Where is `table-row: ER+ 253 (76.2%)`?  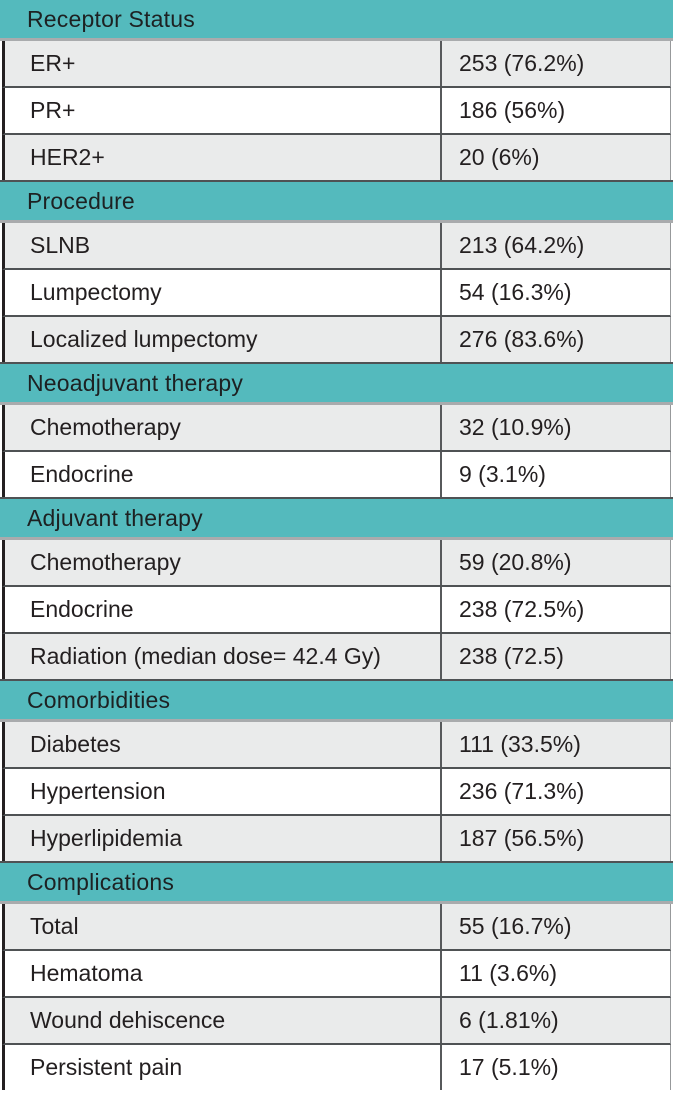 table-row: ER+ 253 (76.2%) is located at coordinates (336, 64).